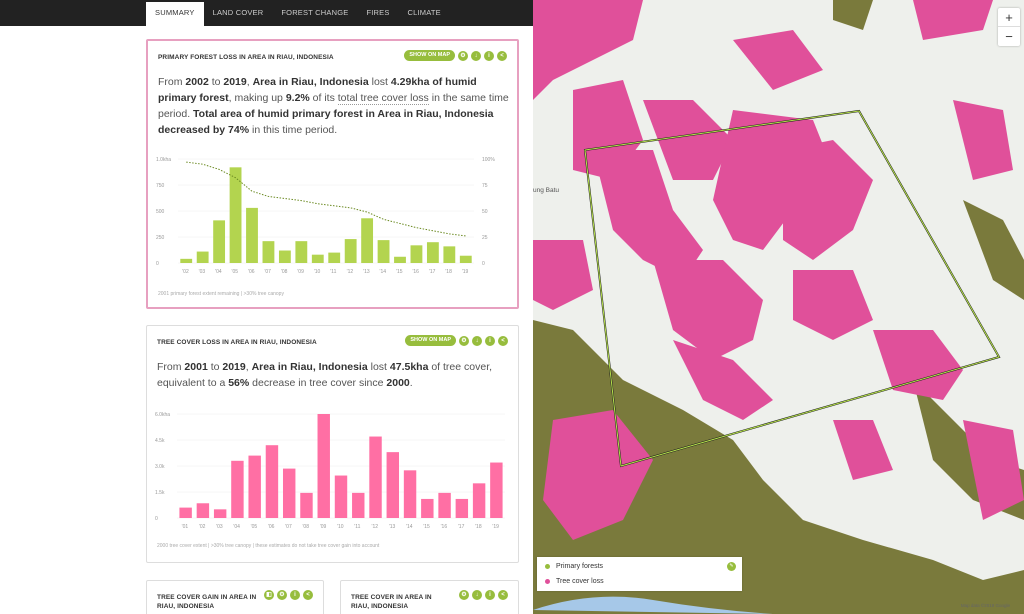 The height and width of the screenshot is (614, 1024). Describe the element at coordinates (383, 272) in the screenshot. I see `x-tick-label: '14` at that location.